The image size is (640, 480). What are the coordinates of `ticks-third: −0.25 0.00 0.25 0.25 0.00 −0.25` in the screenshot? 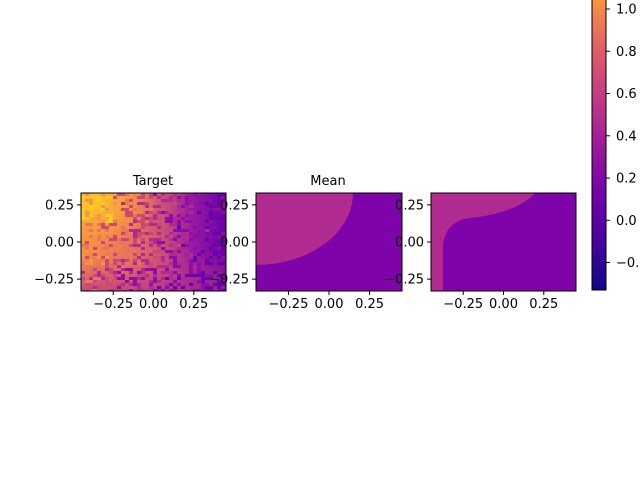 It's located at (471, 255).